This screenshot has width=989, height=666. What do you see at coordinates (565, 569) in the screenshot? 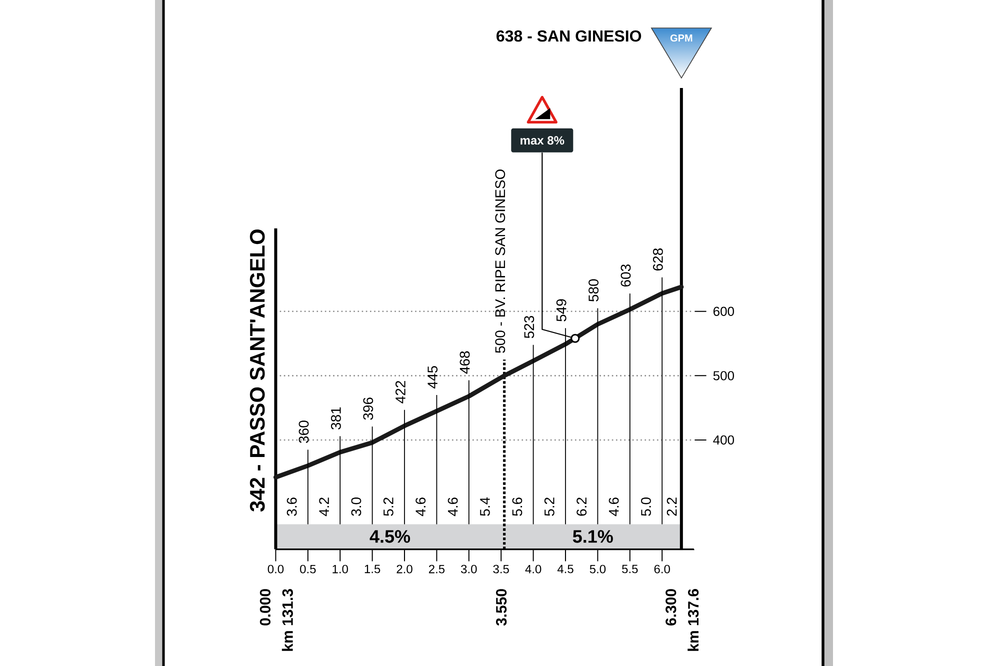
I see `x-tick-label: 4.5` at bounding box center [565, 569].